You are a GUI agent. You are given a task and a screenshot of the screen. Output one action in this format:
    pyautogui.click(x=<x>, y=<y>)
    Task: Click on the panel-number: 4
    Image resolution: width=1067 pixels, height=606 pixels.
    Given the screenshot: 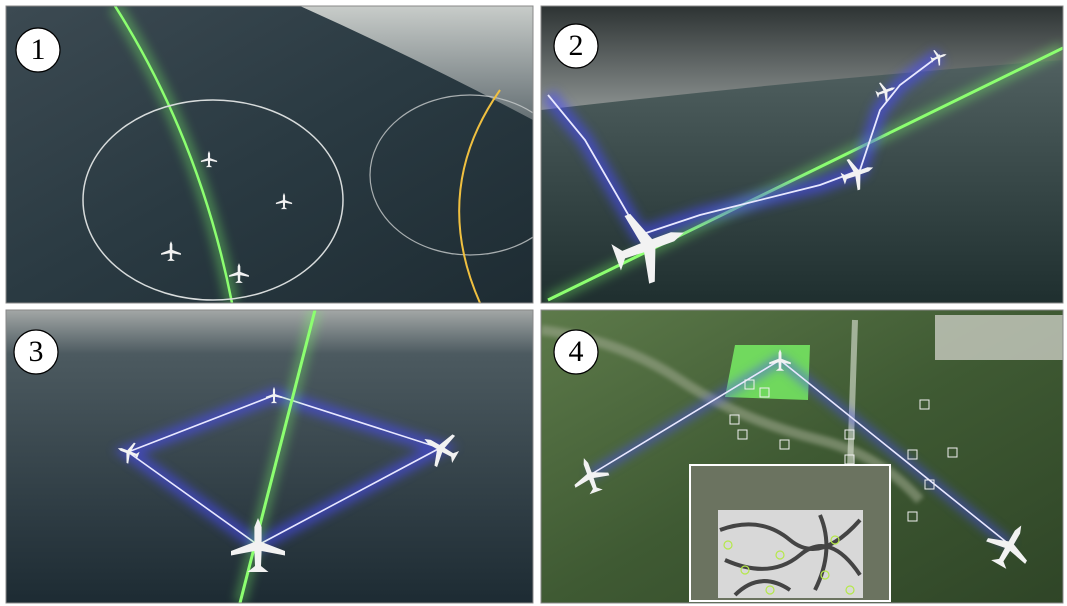 What is the action you would take?
    pyautogui.click(x=576, y=351)
    